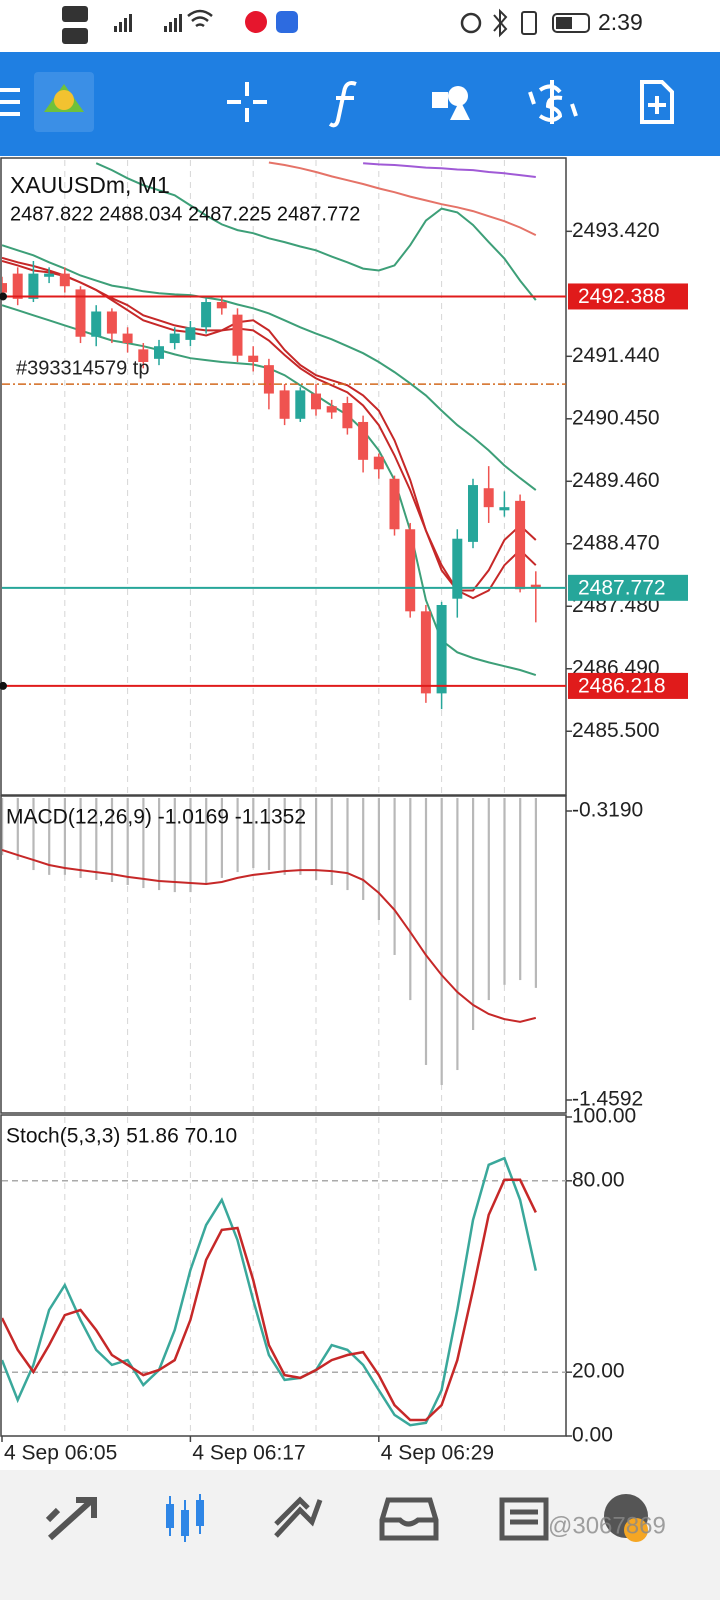  What do you see at coordinates (553, 102) in the screenshot?
I see `trade-button` at bounding box center [553, 102].